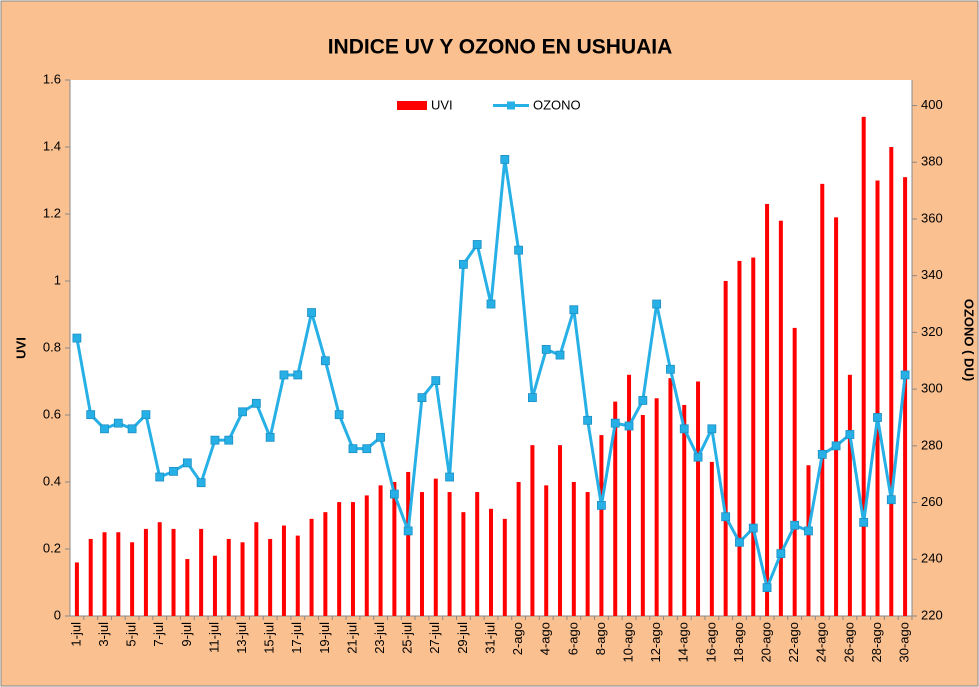 This screenshot has width=979, height=687. Describe the element at coordinates (57, 279) in the screenshot. I see `y-tick-label: 1` at that location.